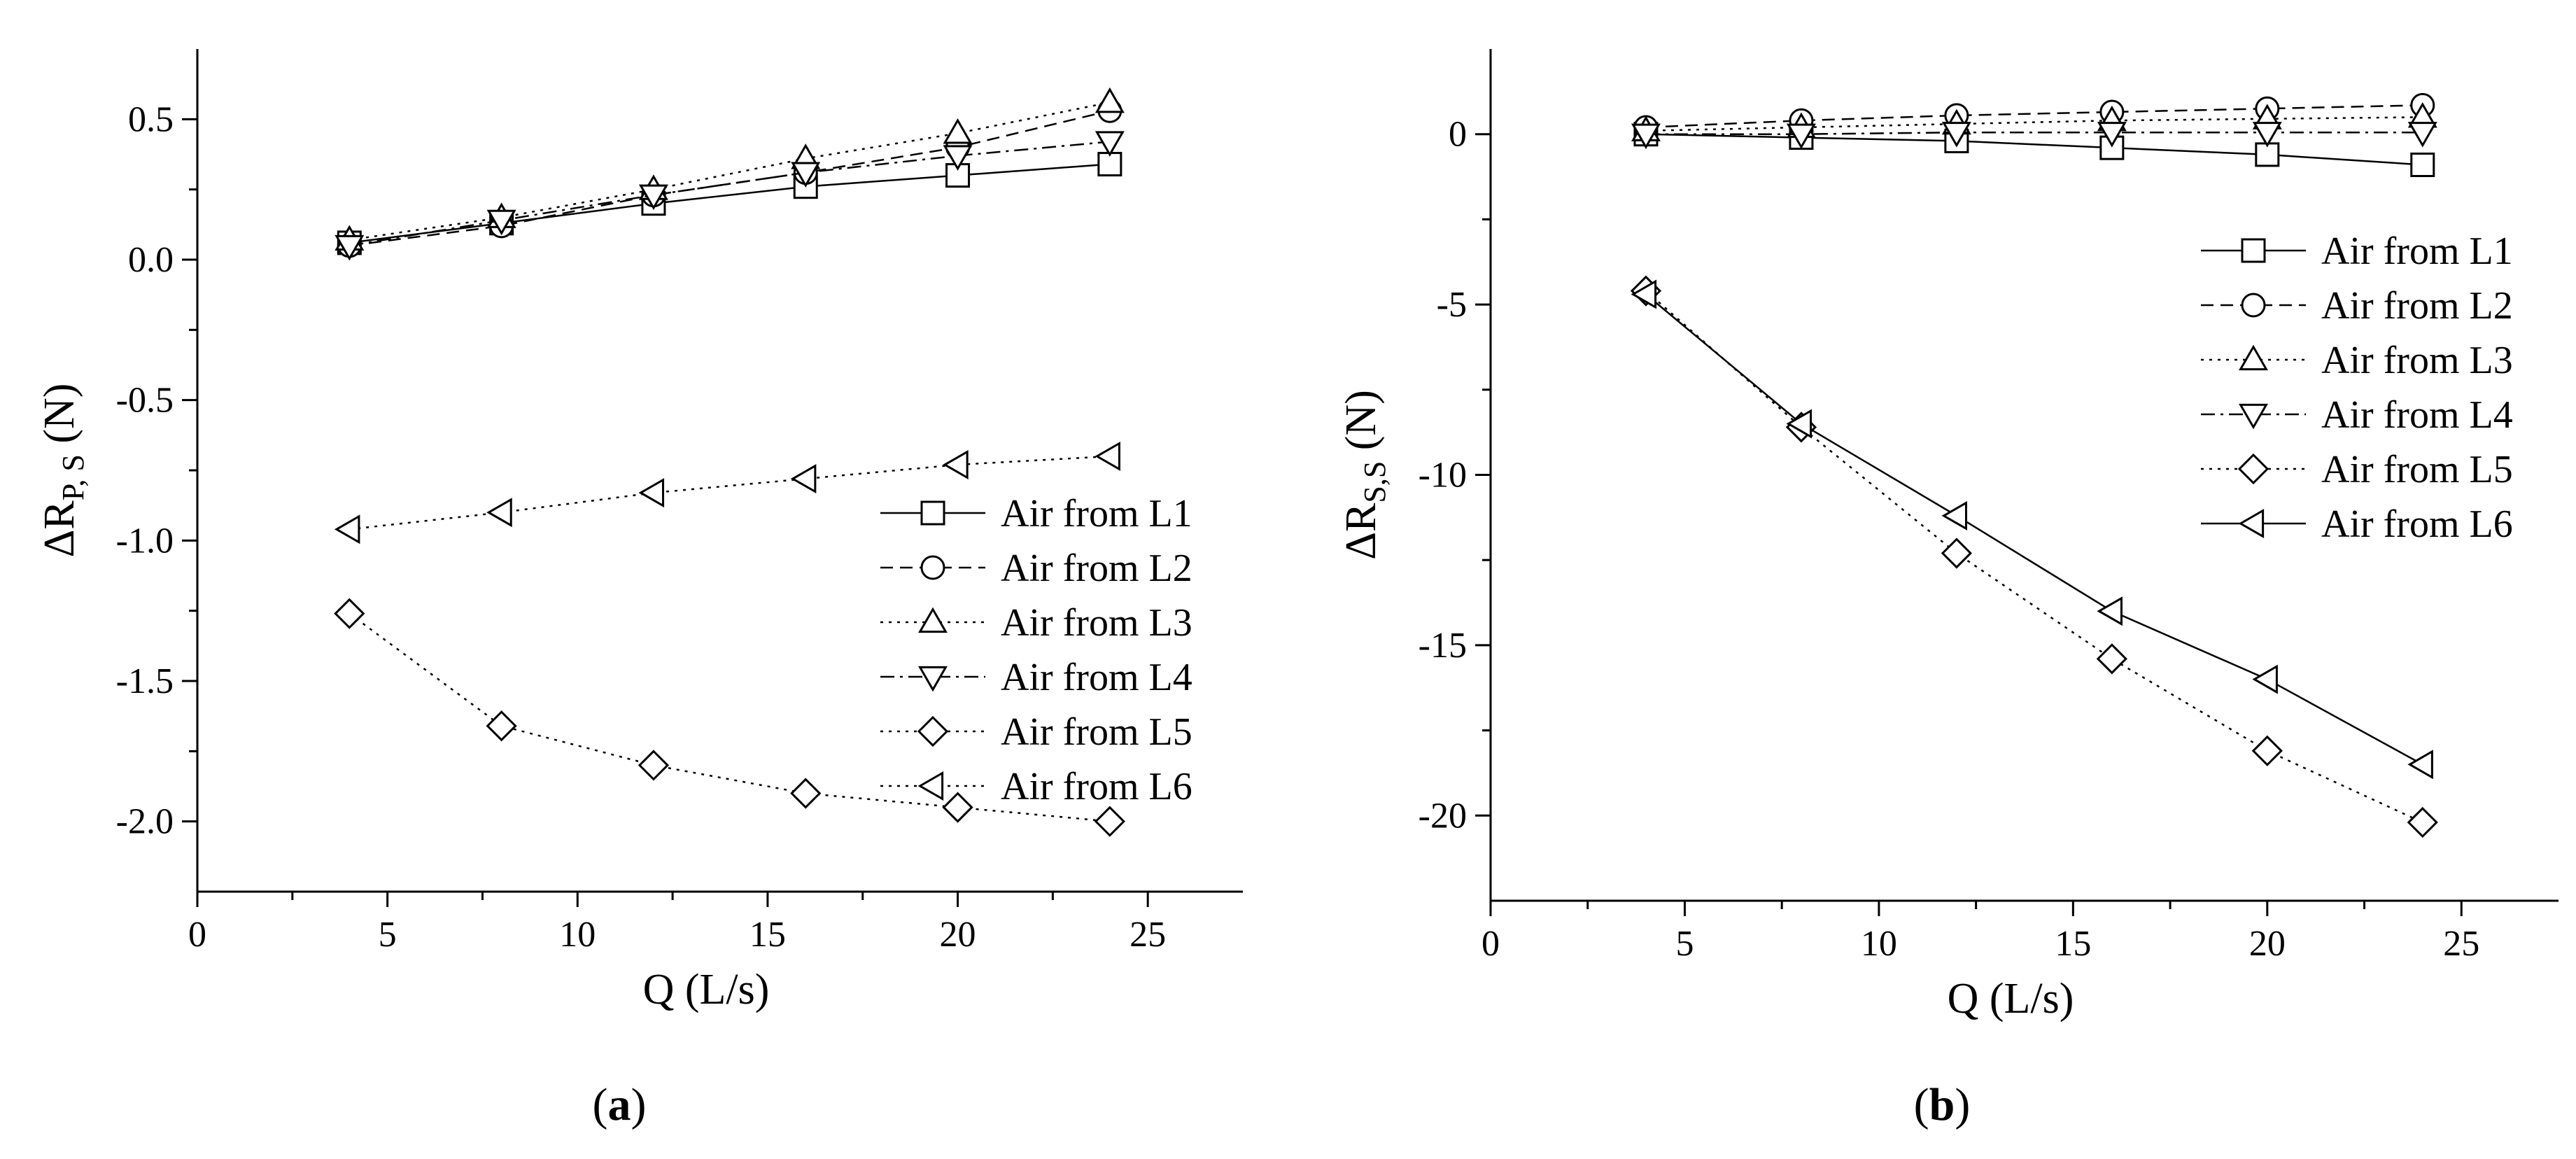 The width and height of the screenshot is (2576, 1159). Describe the element at coordinates (1364, 475) in the screenshot. I see `y-axis-label: ΔRS,S (N)` at that location.